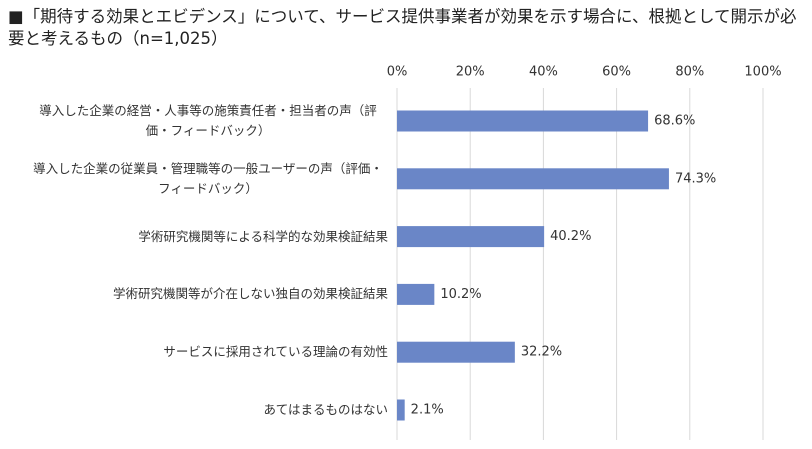 The width and height of the screenshot is (812, 449). Describe the element at coordinates (689, 72) in the screenshot. I see `x-tick-label: 80%` at that location.